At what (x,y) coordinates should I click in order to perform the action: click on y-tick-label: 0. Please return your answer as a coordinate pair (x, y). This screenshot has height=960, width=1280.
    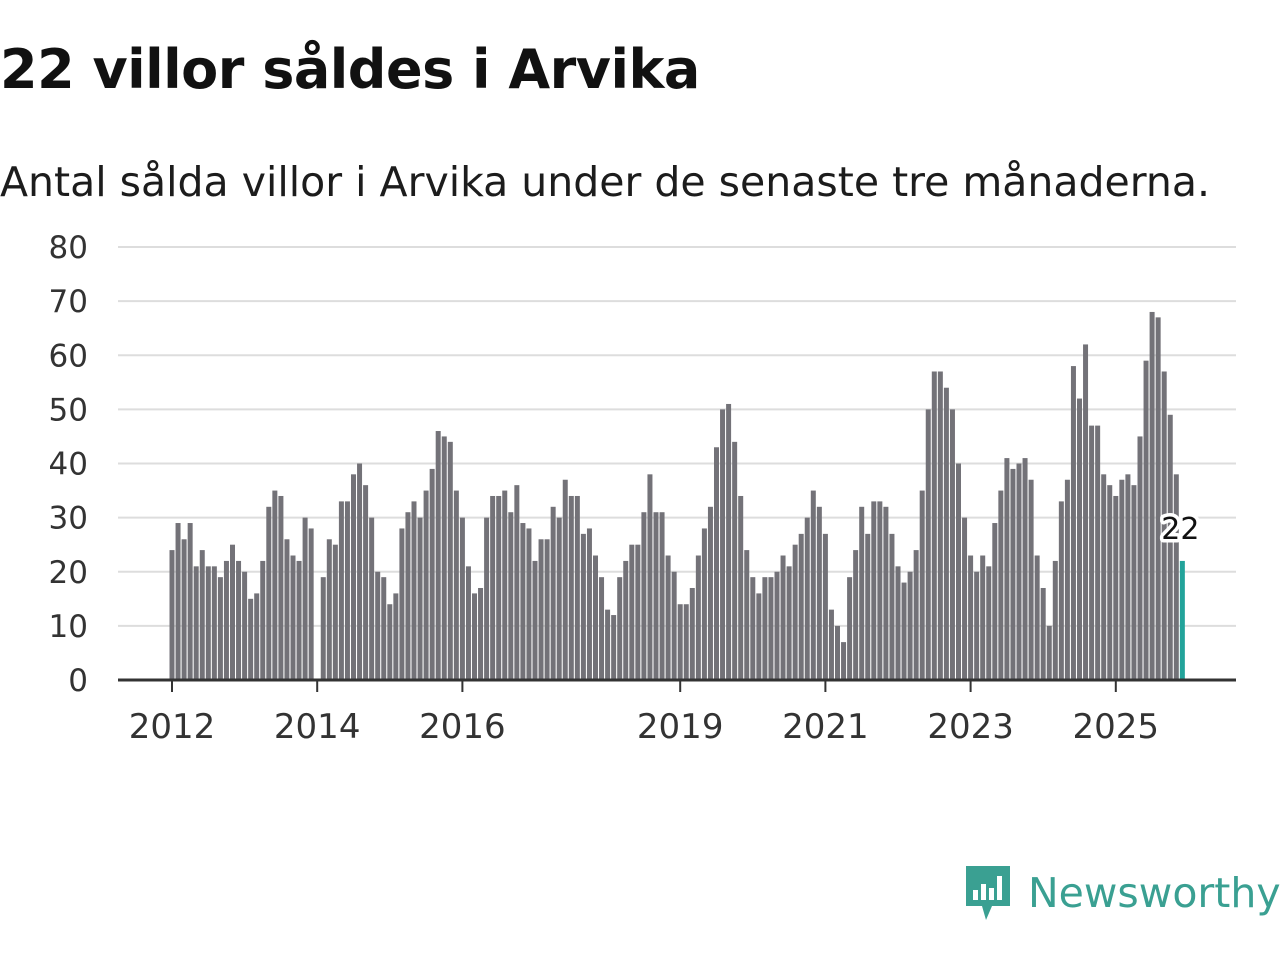
    Looking at the image, I should click on (78, 681).